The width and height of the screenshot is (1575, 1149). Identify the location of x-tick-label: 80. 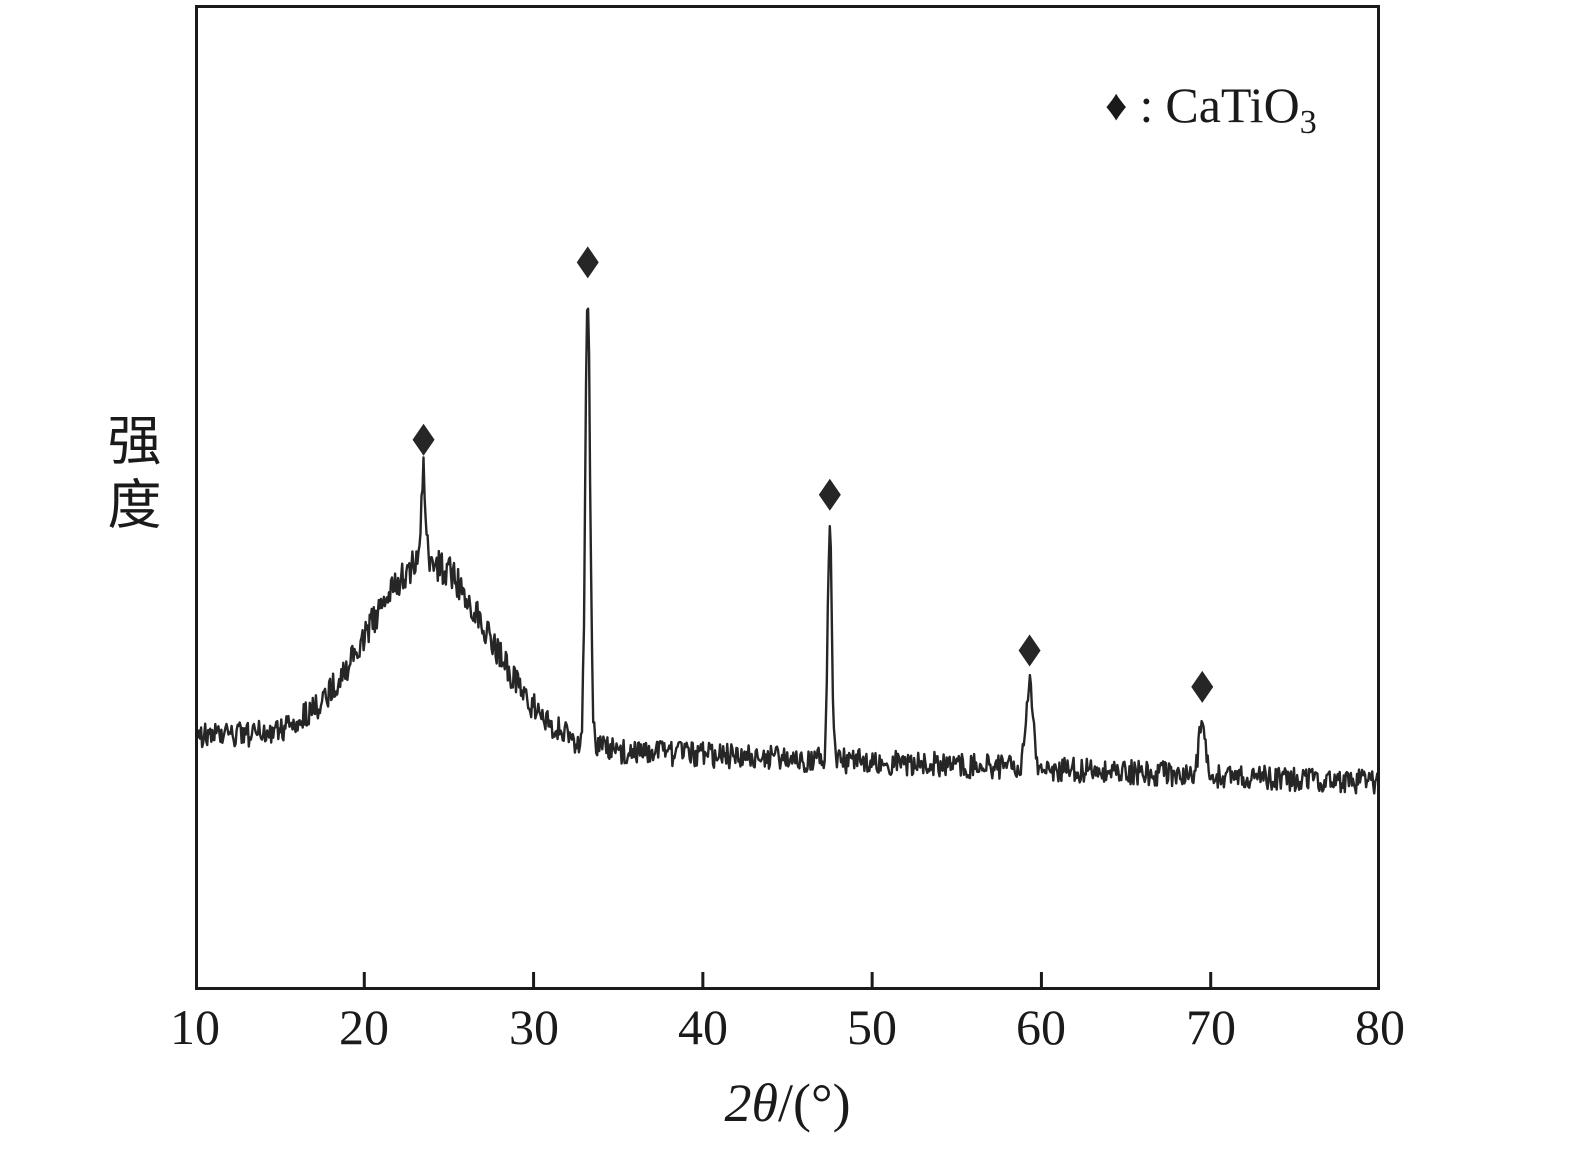
(1380, 1027).